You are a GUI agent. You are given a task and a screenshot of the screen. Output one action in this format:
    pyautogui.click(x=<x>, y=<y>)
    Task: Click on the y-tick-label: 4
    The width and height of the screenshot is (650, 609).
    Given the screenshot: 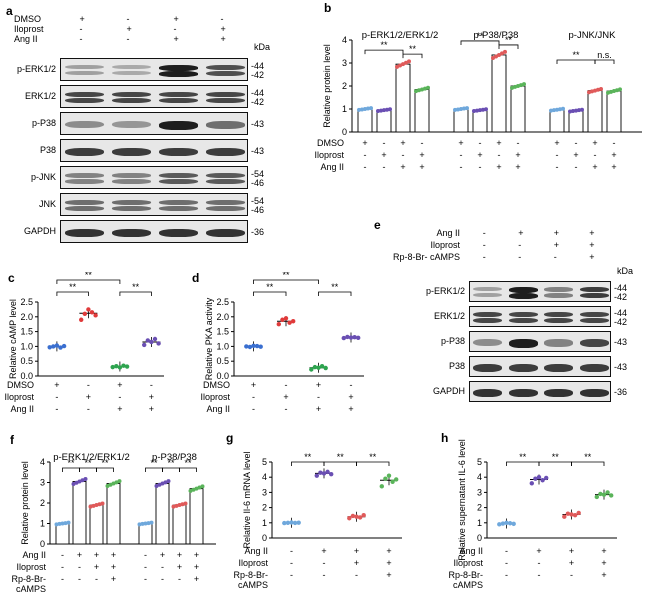 What is the action you would take?
    pyautogui.click(x=344, y=40)
    